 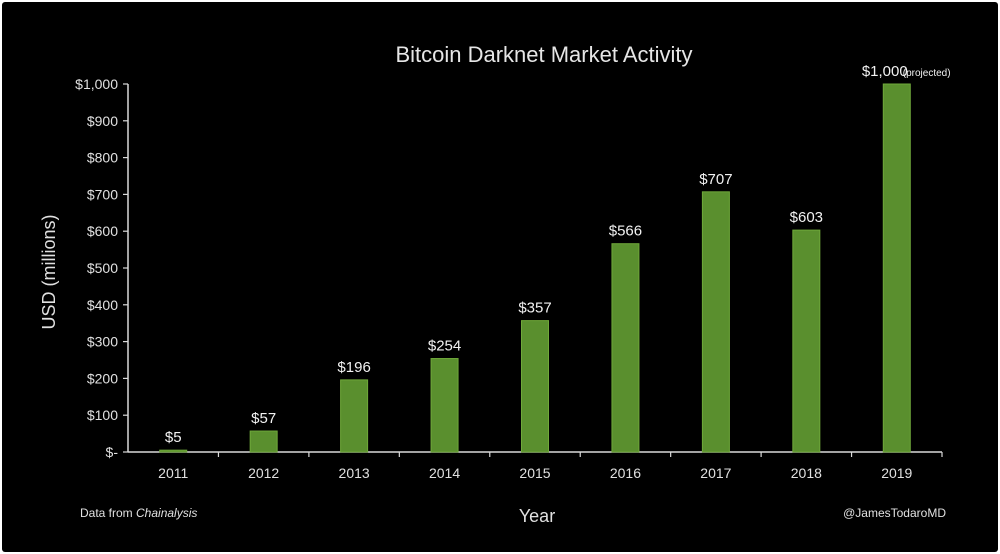 I want to click on data-label: $357, so click(x=534, y=308).